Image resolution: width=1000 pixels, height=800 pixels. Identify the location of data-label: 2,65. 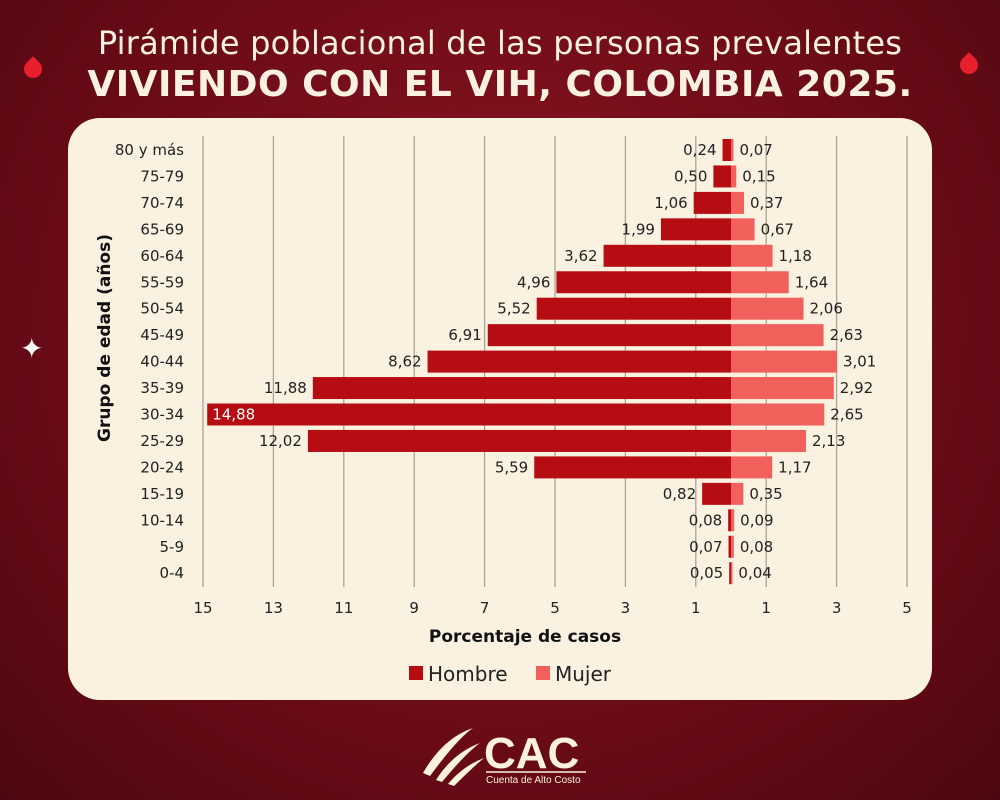
(846, 415).